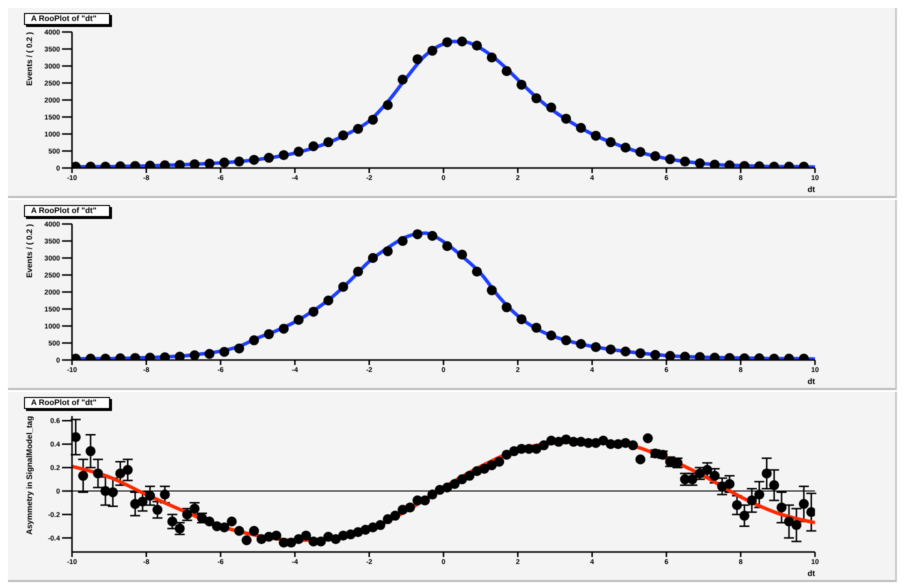  Describe the element at coordinates (29, 475) in the screenshot. I see `y-axis-title: Asymmetry in SignalModel_tag` at that location.